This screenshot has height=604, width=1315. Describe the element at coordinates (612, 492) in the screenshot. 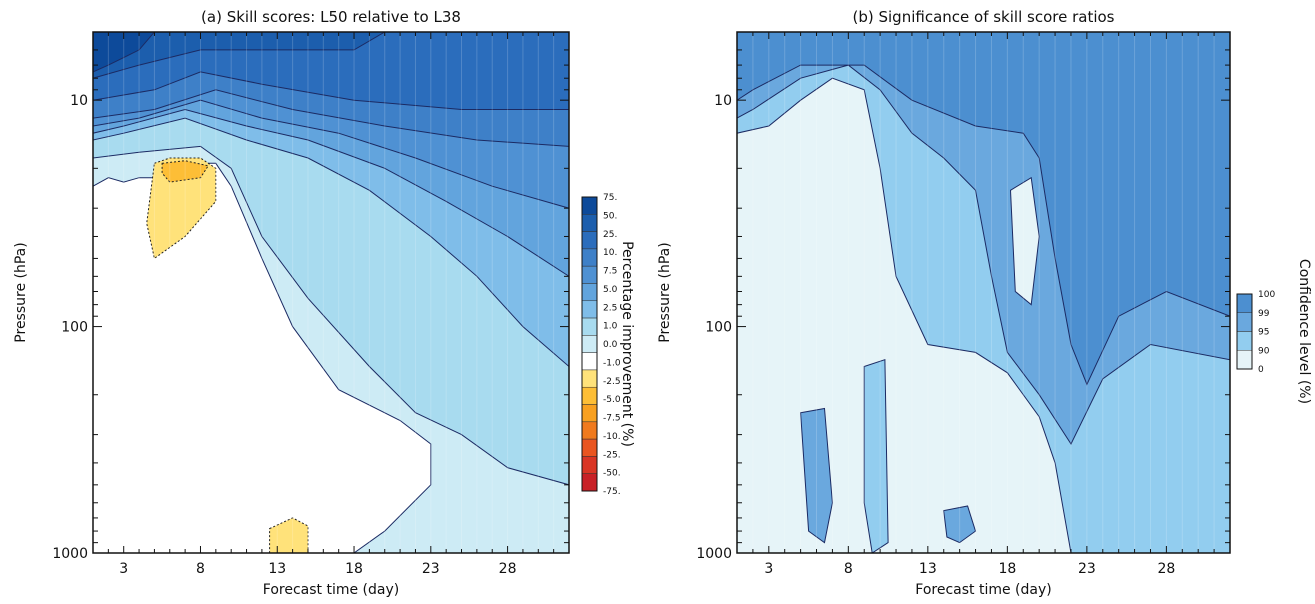

I see `colorbar-label: -75.` at that location.